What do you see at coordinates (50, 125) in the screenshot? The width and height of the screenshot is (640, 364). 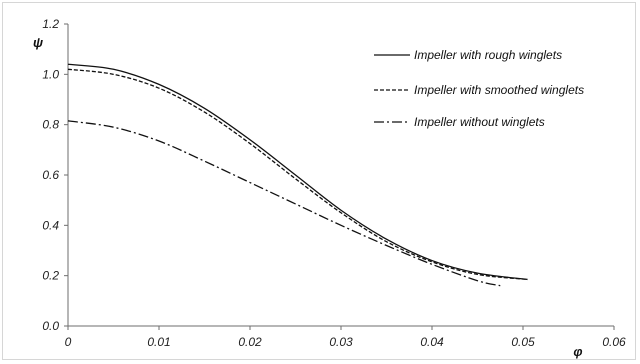 I see `y-tick-label: 0.8` at bounding box center [50, 125].